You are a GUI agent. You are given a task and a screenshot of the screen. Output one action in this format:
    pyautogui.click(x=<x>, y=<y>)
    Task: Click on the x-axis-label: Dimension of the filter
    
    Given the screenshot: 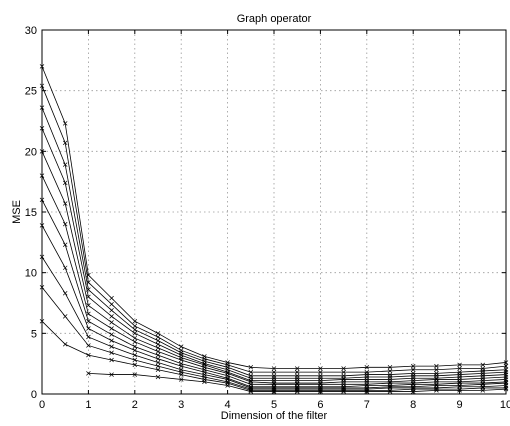 What is the action you would take?
    pyautogui.click(x=274, y=416)
    